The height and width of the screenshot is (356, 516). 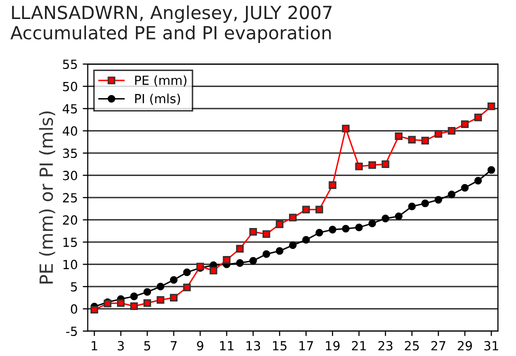 I want to click on y-tick-label: -5, so click(x=71, y=331).